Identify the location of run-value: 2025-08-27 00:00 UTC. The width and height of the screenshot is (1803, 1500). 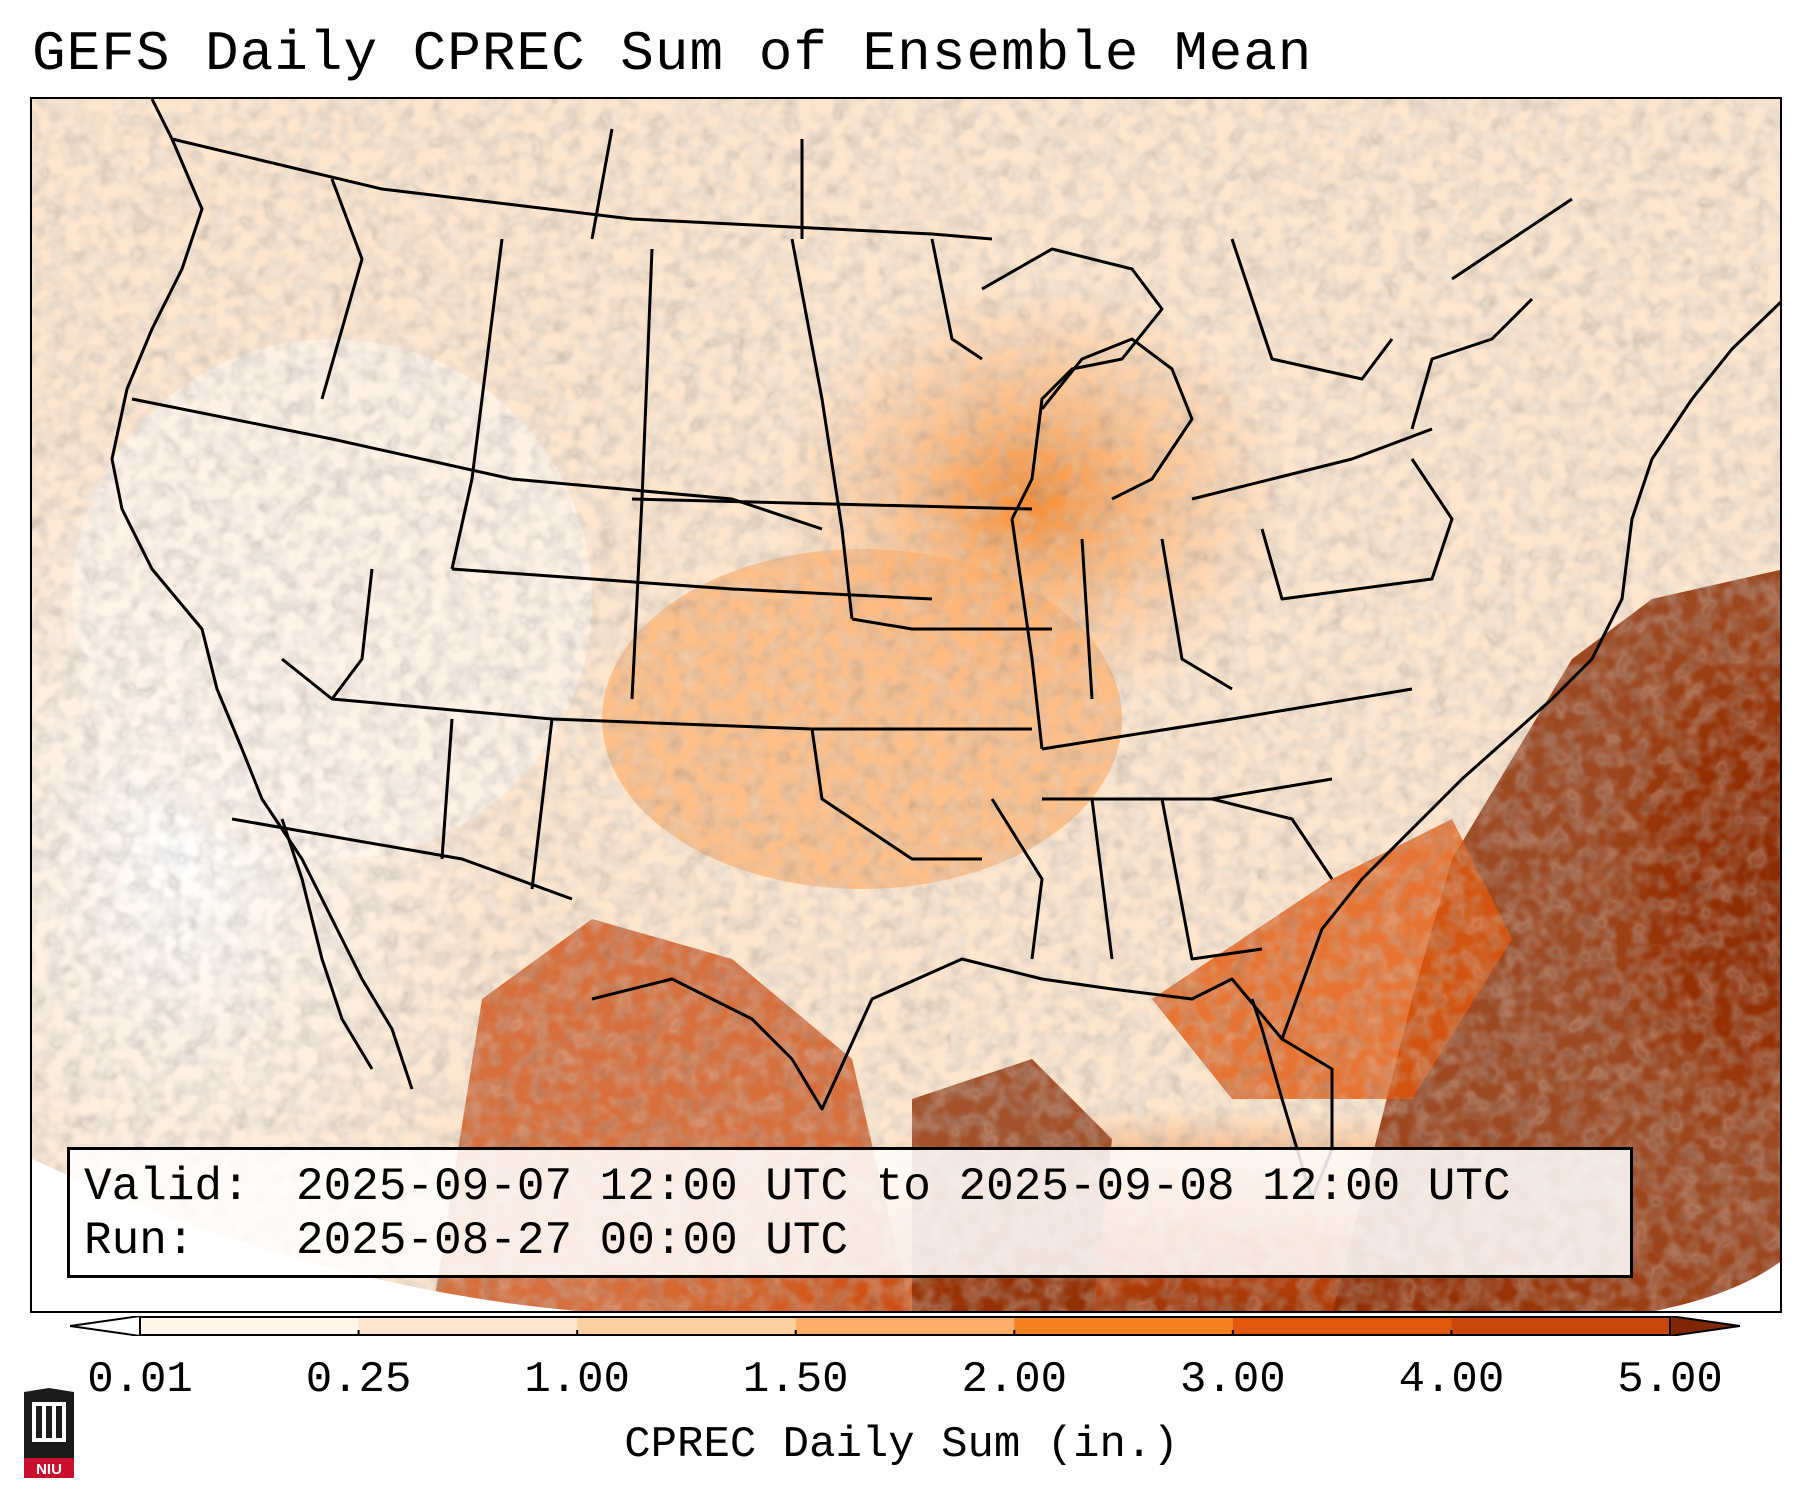
(572, 1241).